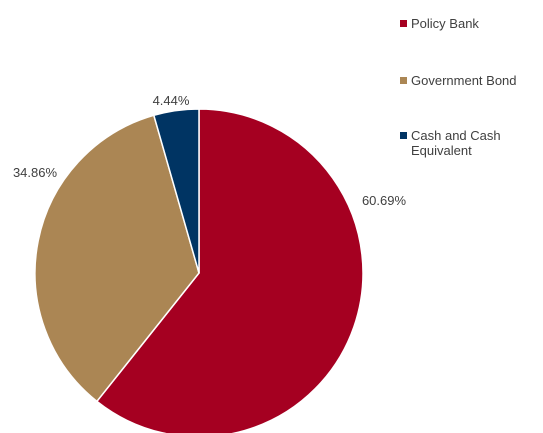 Image resolution: width=543 pixels, height=433 pixels. Describe the element at coordinates (171, 100) in the screenshot. I see `data-label-cash: 4.44%` at that location.